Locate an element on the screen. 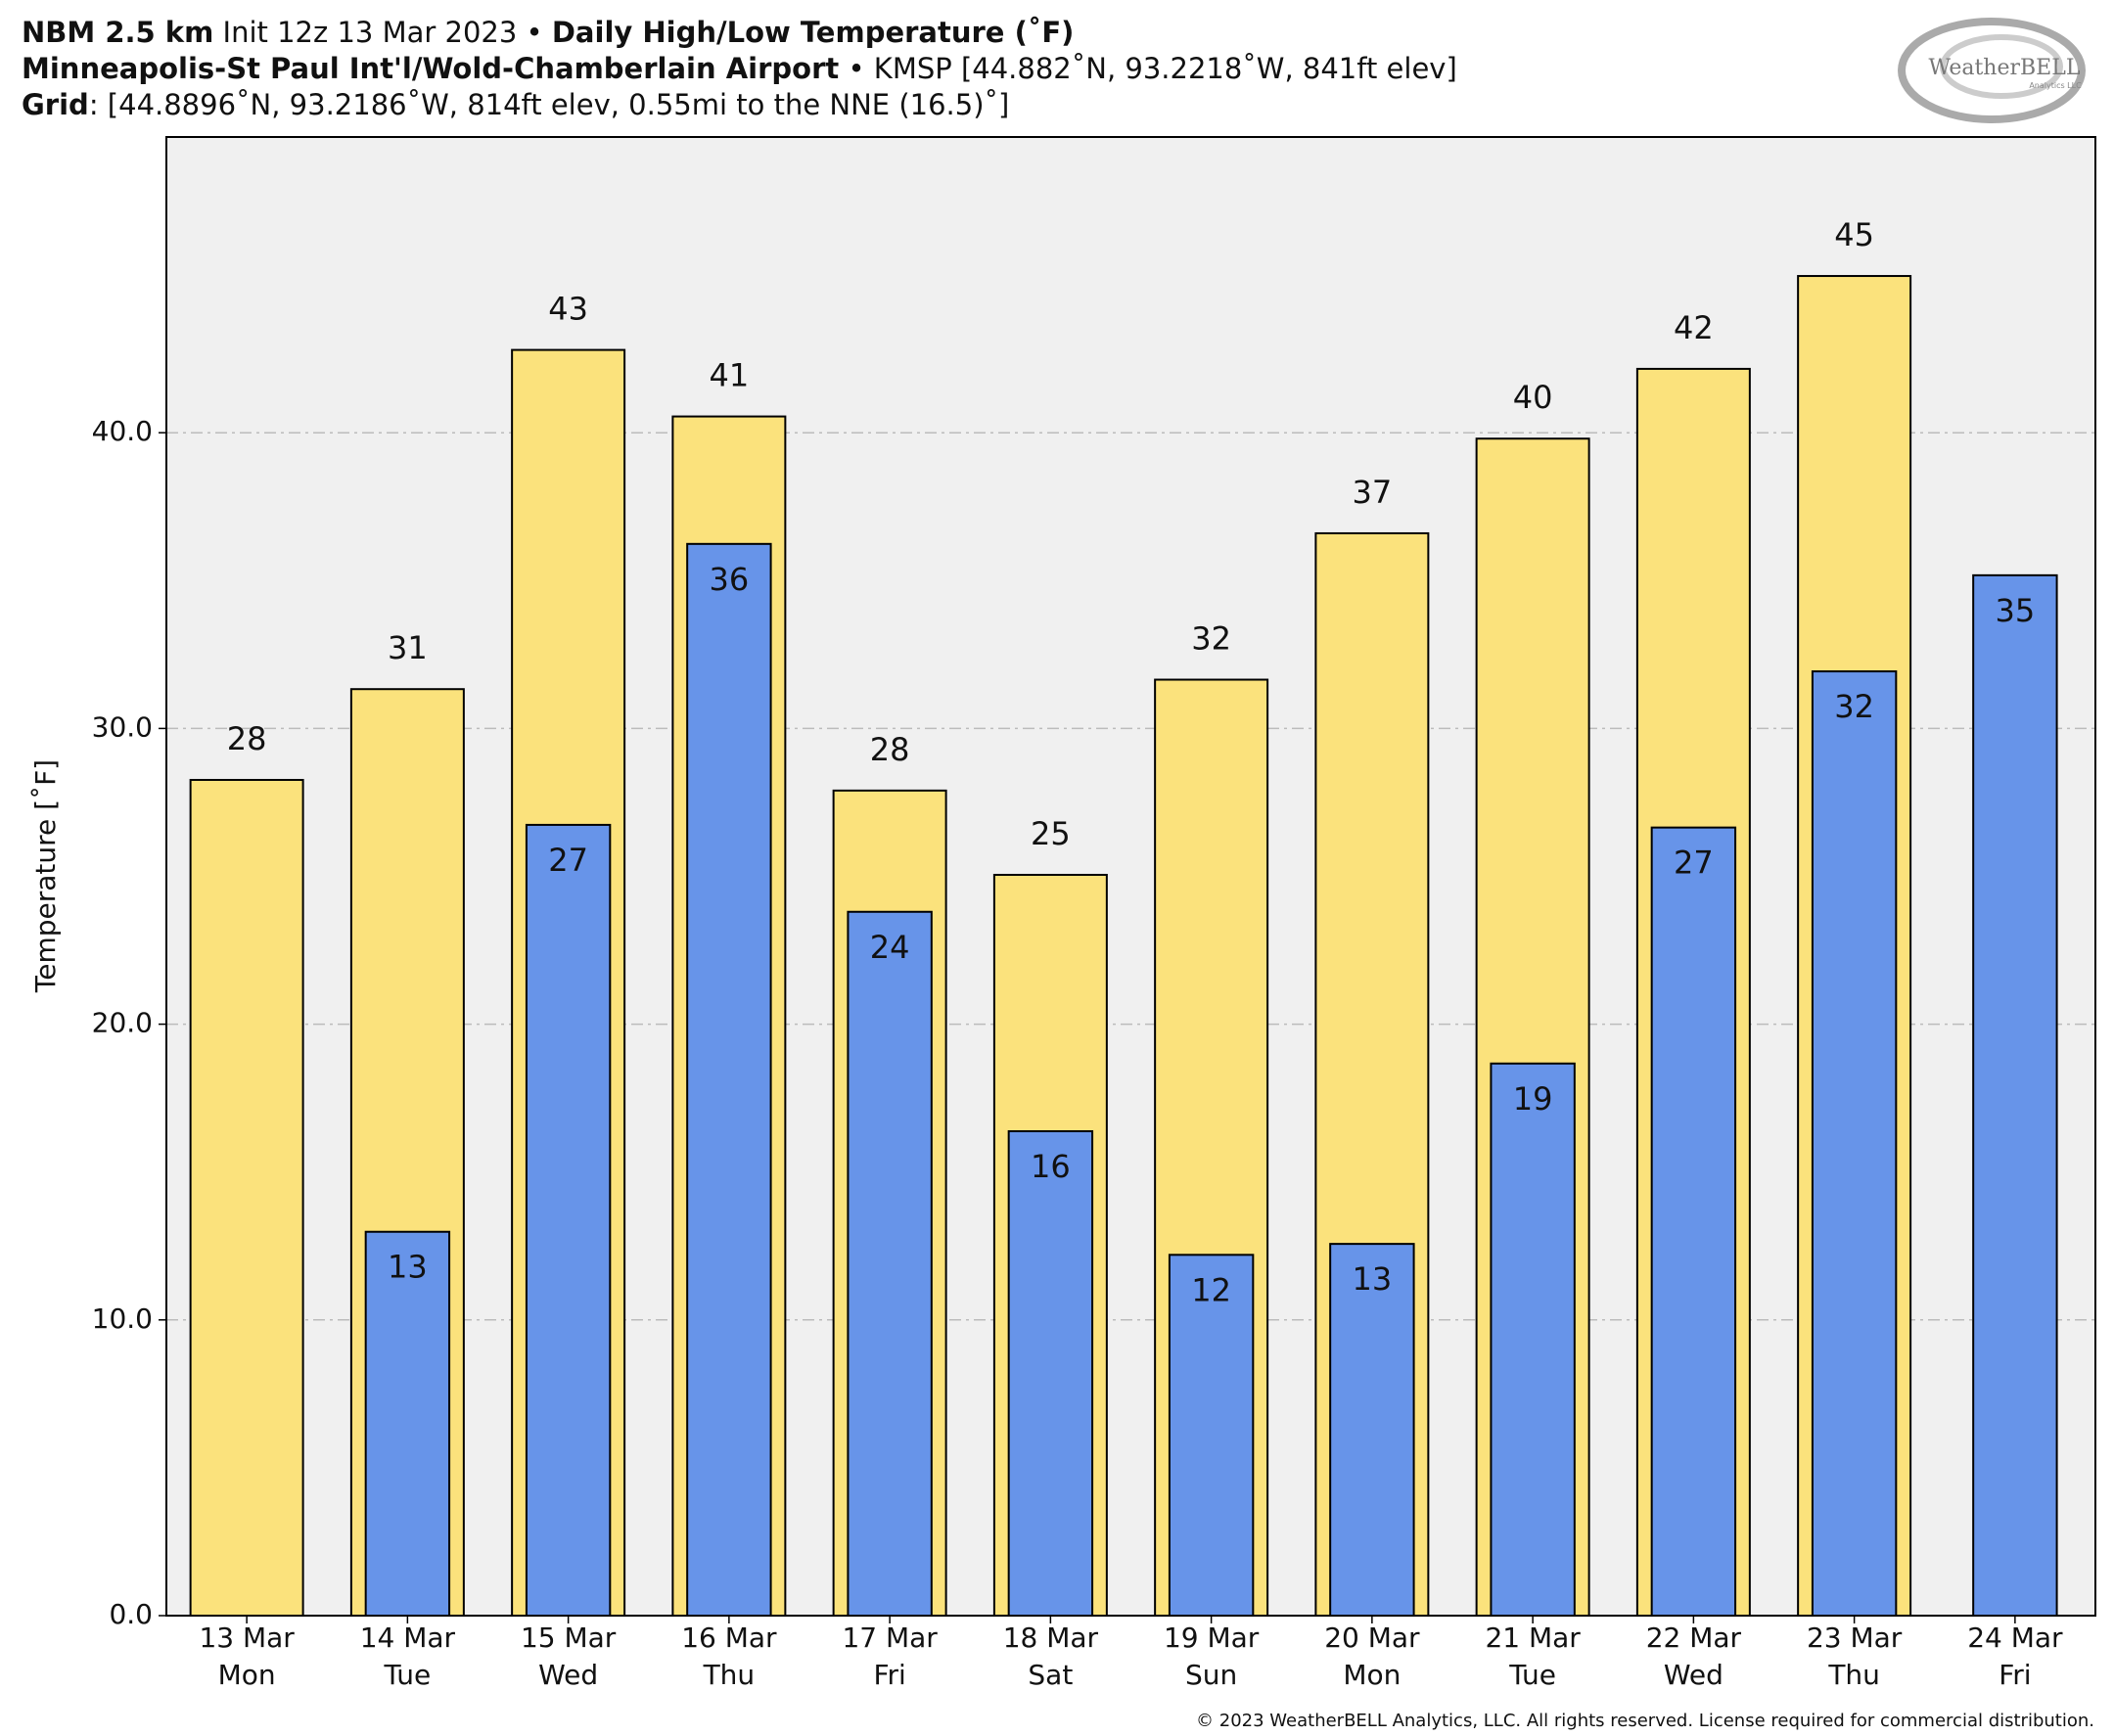  logo: WeatherBELL Analytics LLC is located at coordinates (1992, 71).